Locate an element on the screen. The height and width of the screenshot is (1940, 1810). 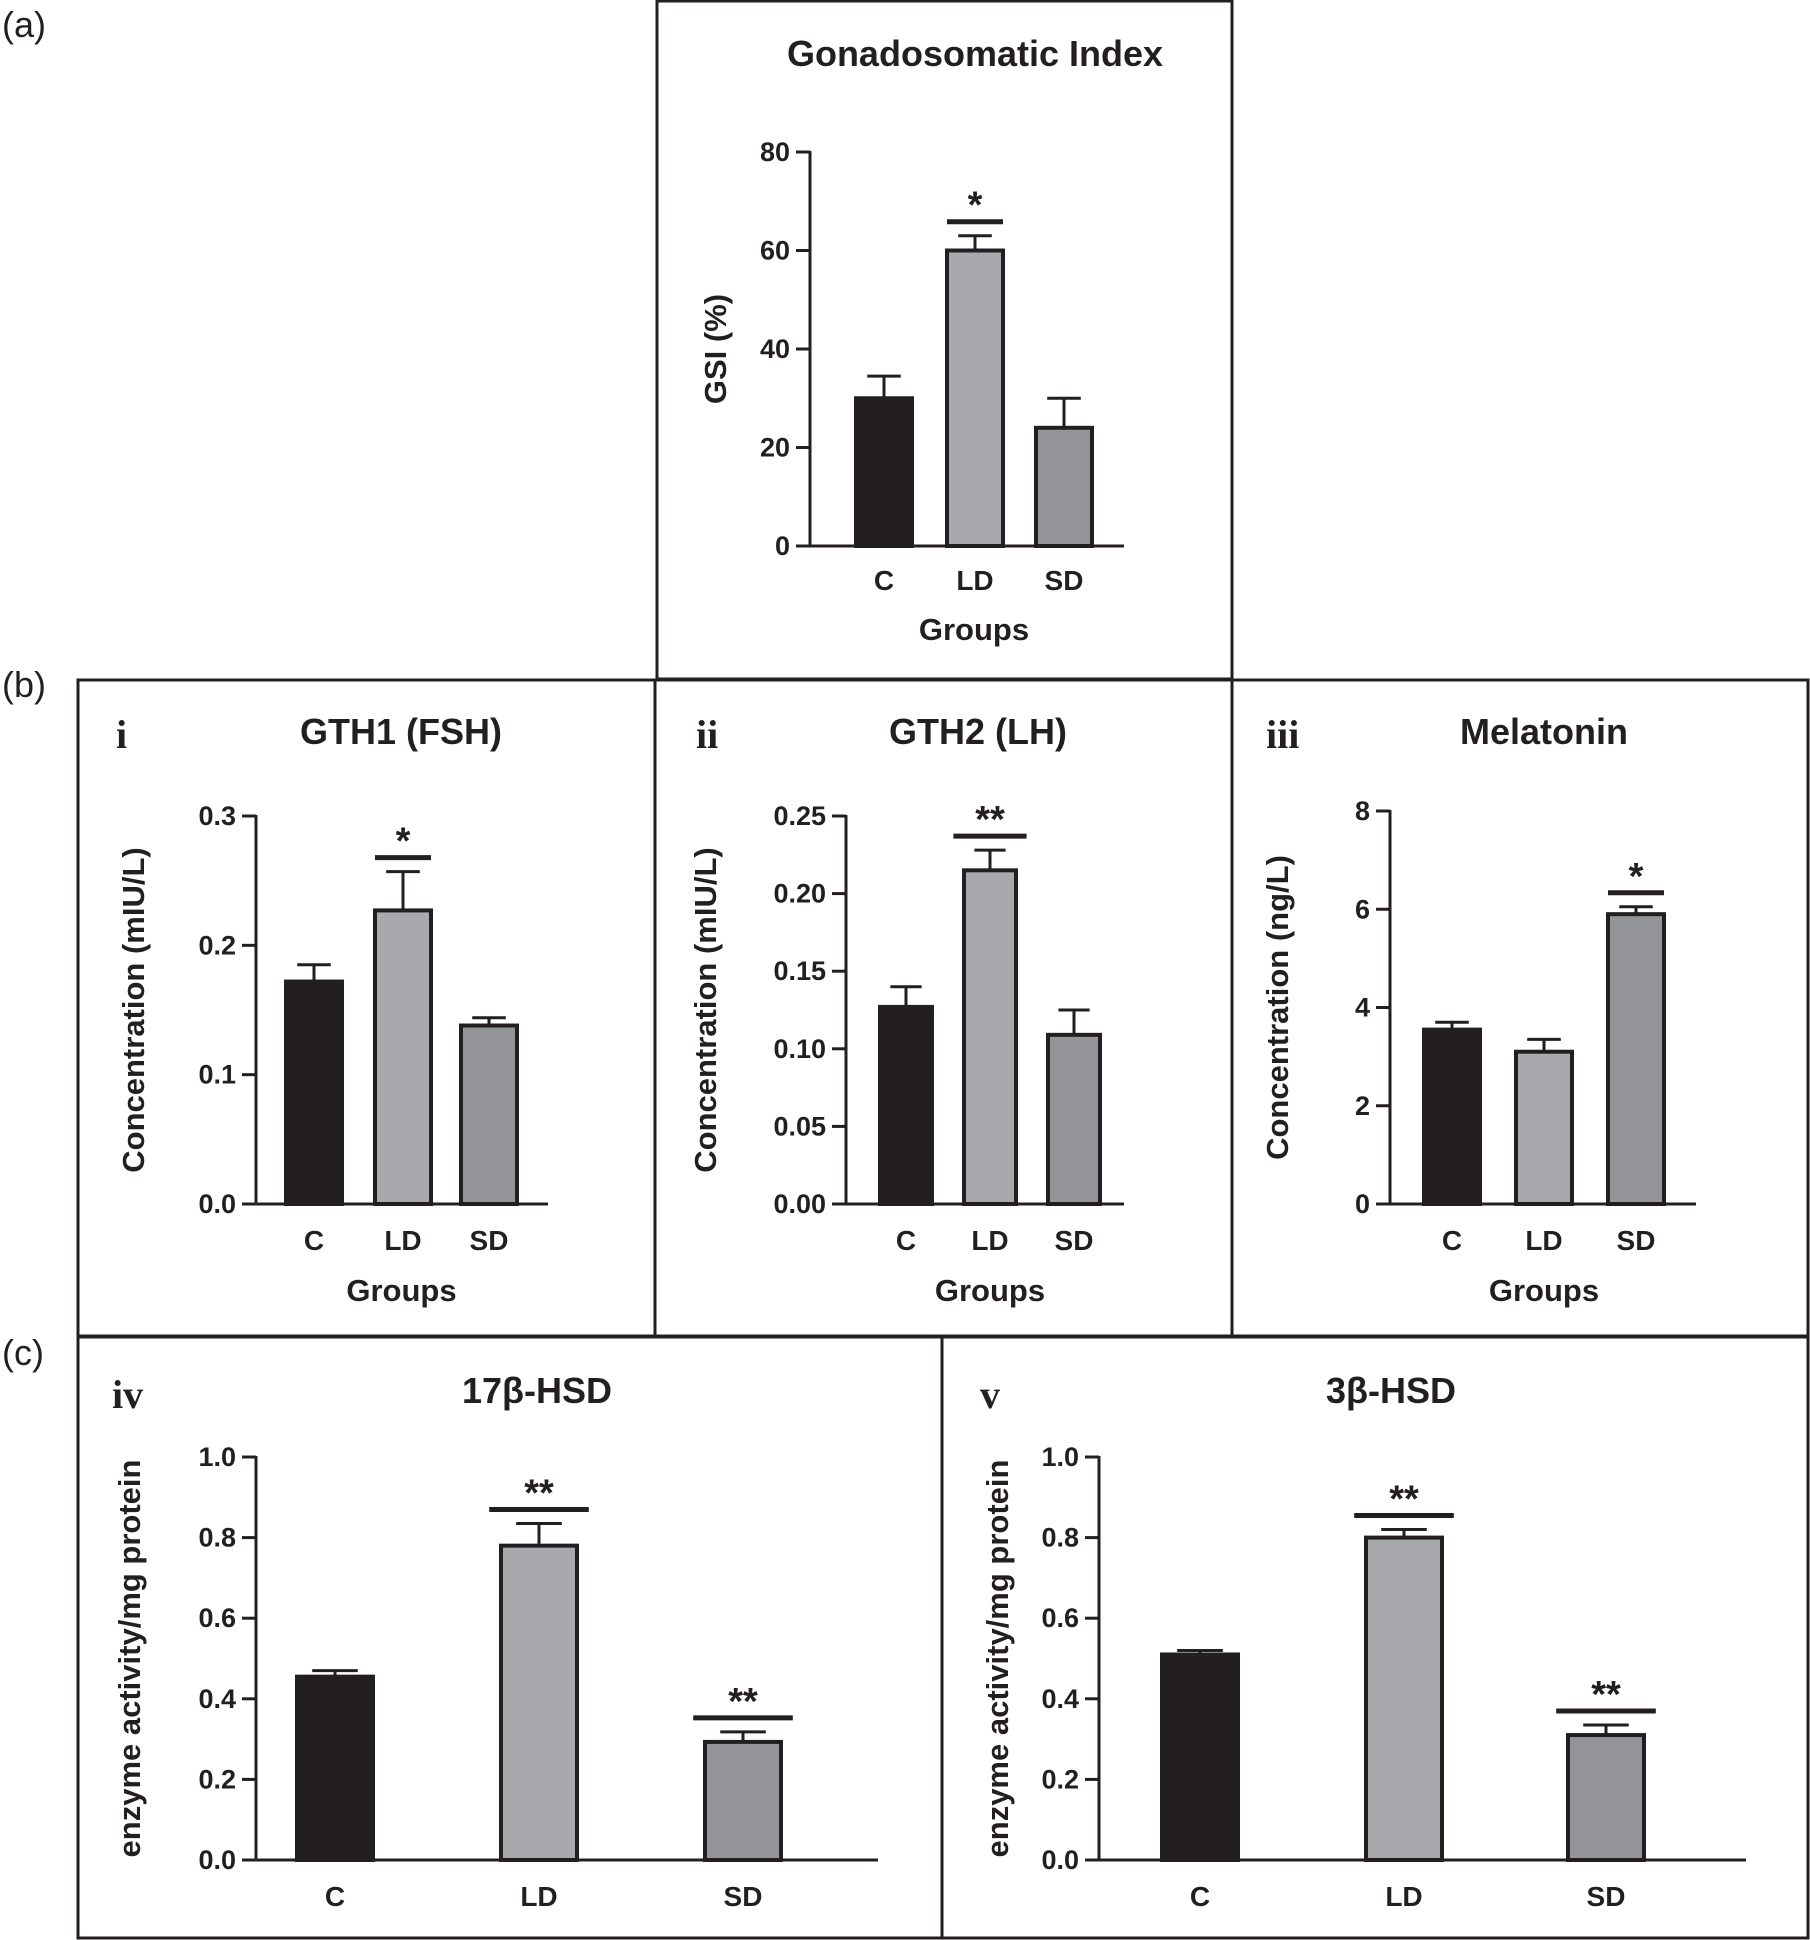
melatonin-ylabel: Concentration (ng/L) is located at coordinates (1277, 1007).